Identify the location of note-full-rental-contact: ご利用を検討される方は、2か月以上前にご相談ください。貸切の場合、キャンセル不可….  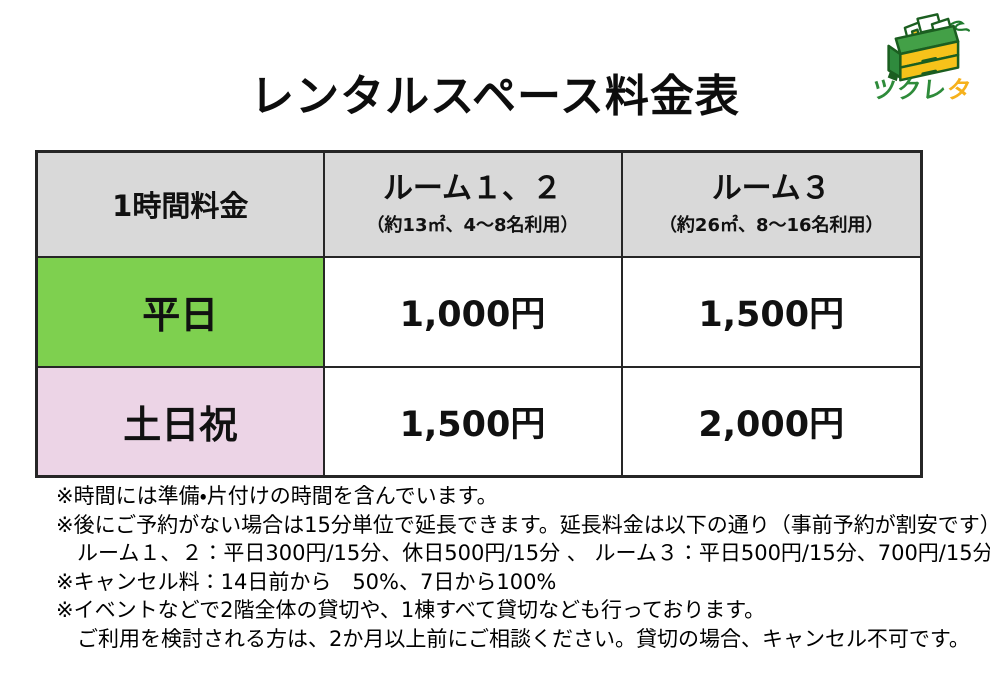
(513, 638).